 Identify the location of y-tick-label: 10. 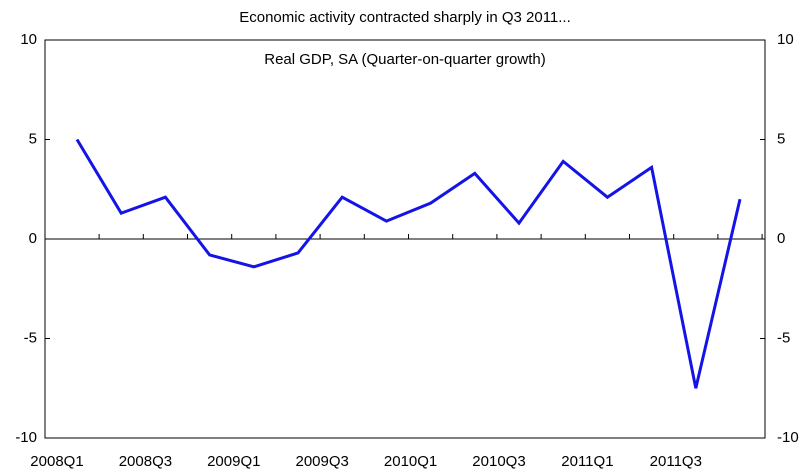
(28, 39).